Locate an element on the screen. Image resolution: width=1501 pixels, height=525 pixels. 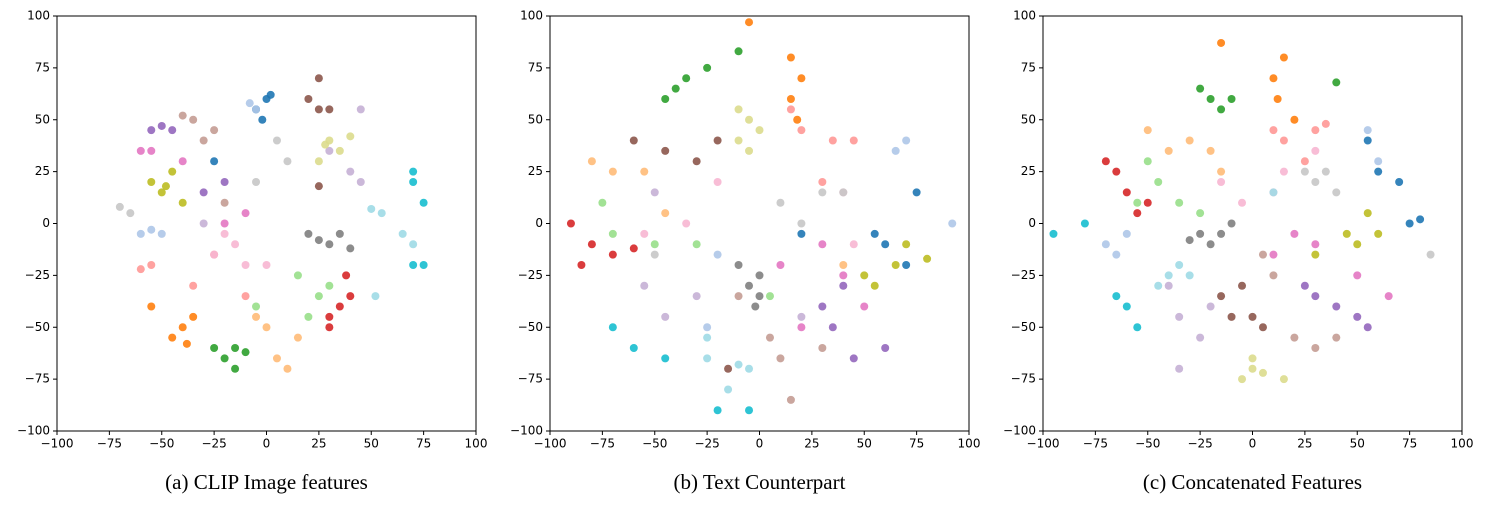
x-tick-label: 0 is located at coordinates (267, 444).